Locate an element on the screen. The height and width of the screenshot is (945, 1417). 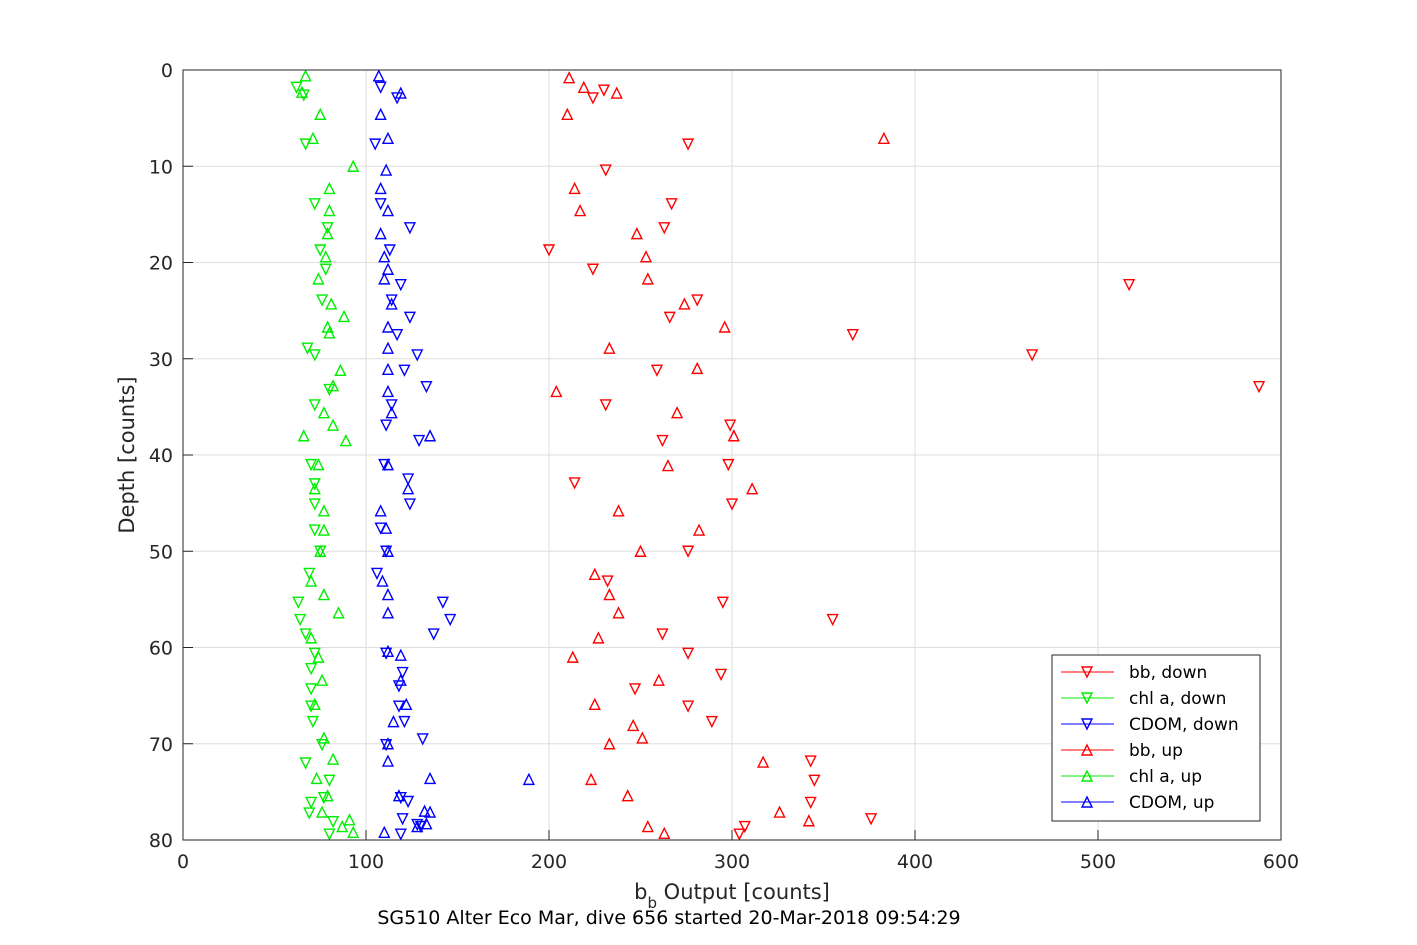
legend-item: bb, down is located at coordinates (1134, 673).